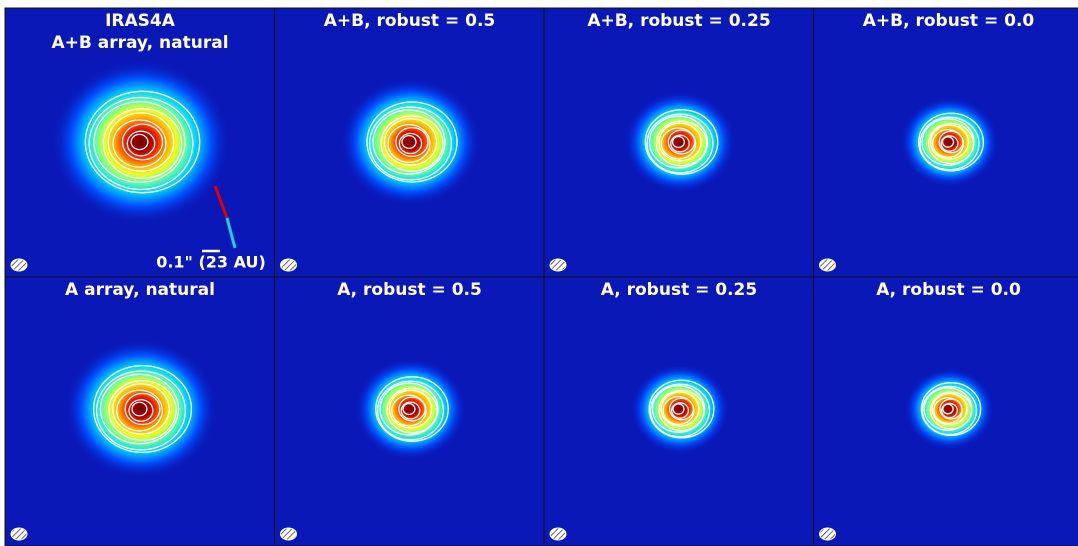  What do you see at coordinates (409, 290) in the screenshot?
I see `panel-title: A, robust = 0.5` at bounding box center [409, 290].